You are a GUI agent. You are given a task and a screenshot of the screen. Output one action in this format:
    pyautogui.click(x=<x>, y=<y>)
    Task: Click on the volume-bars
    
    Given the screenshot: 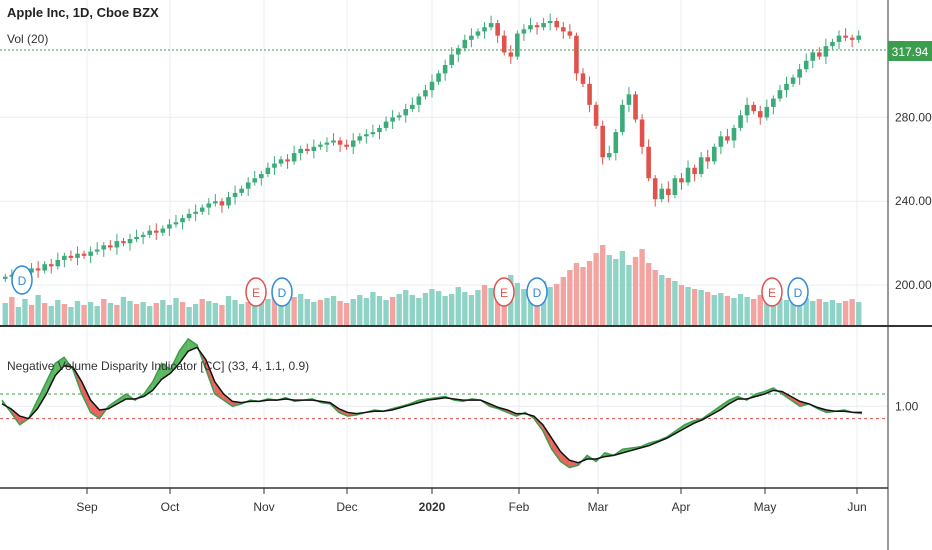 What is the action you would take?
    pyautogui.click(x=432, y=285)
    